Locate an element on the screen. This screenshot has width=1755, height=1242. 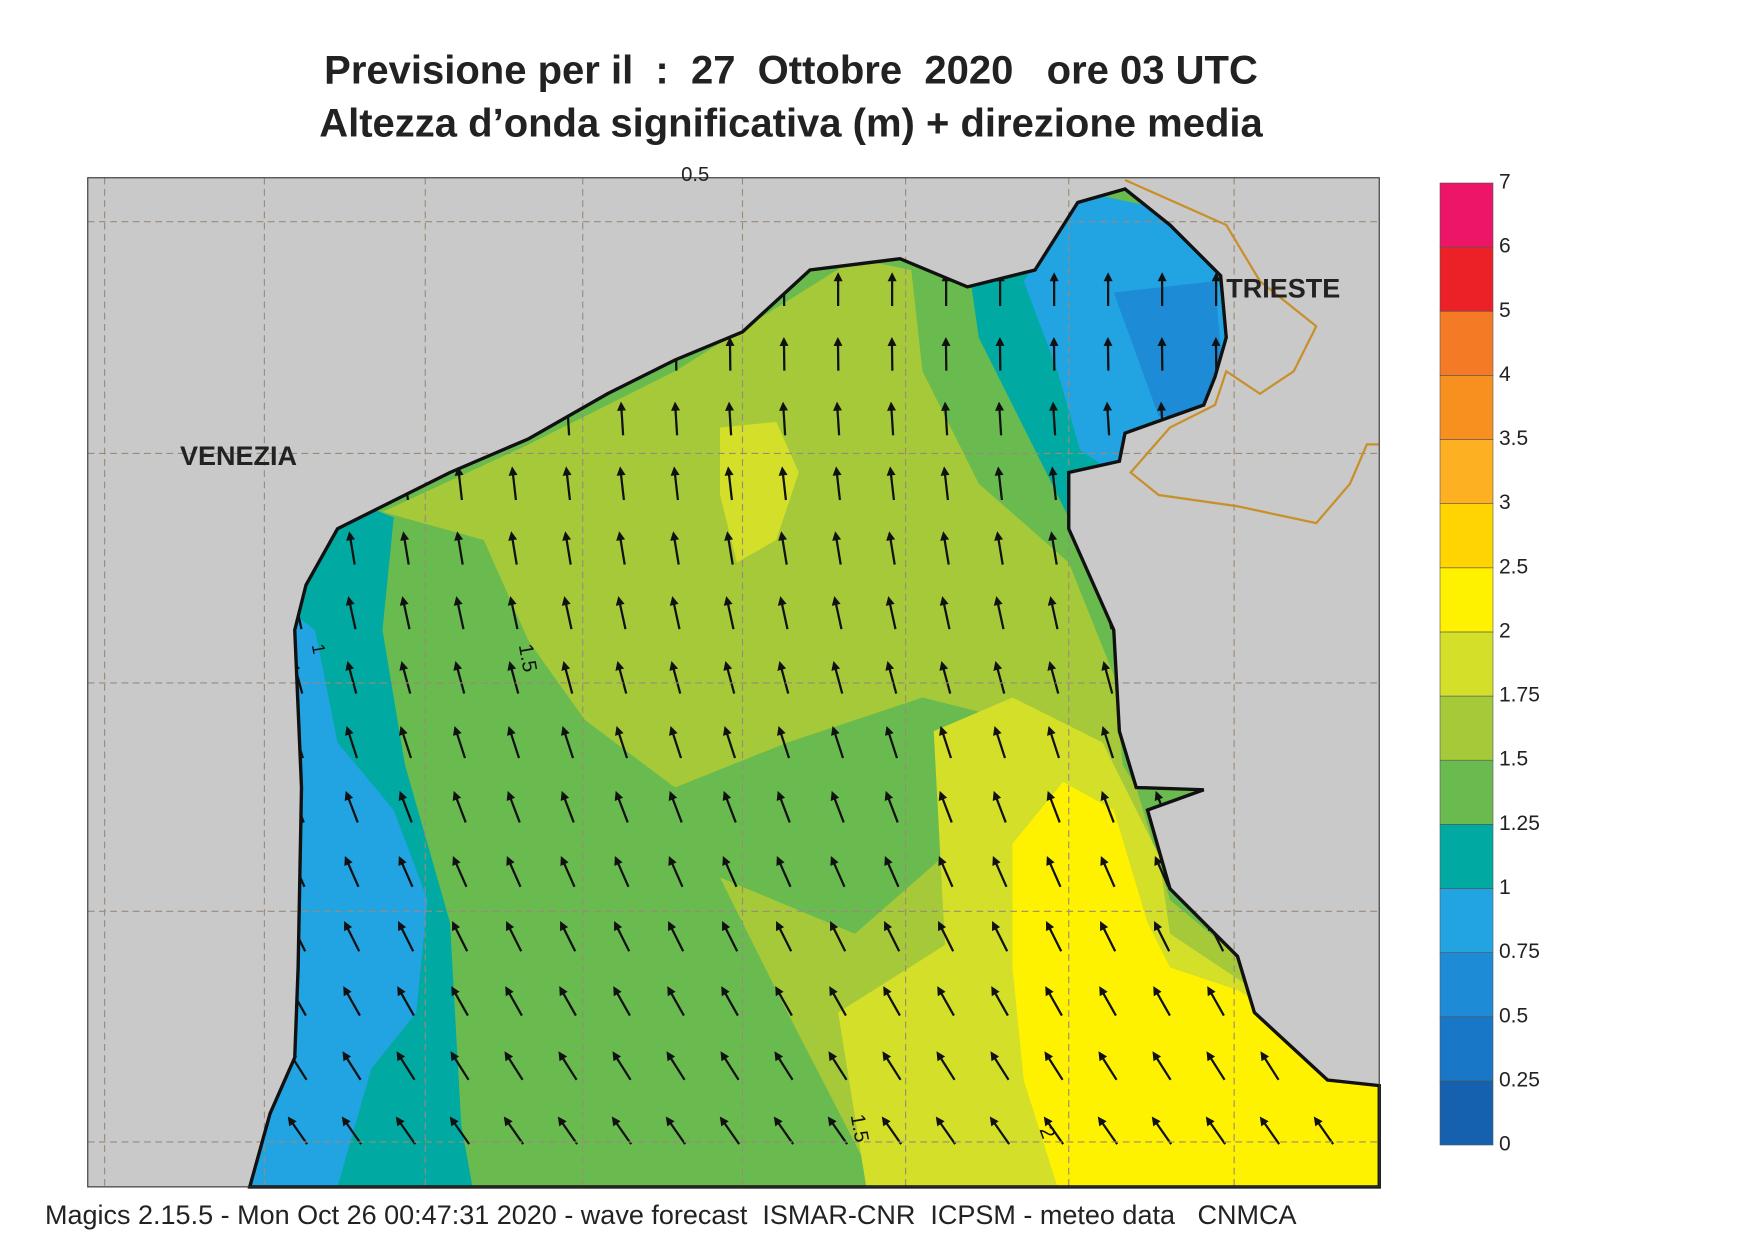
color-legend: 0 0.25 0.5 0.75 1 1.25 1.5 1.75 2 2.5 3 3.5 4 5 6 7 is located at coordinates (1489, 663).